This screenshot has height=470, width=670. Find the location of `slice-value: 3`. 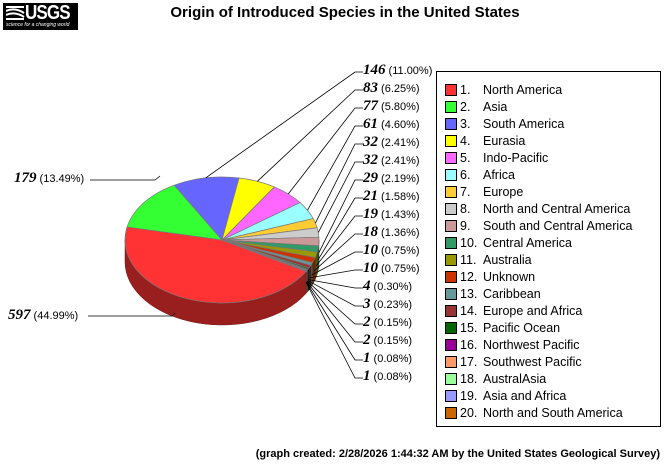

slice-value: 3 is located at coordinates (367, 304).